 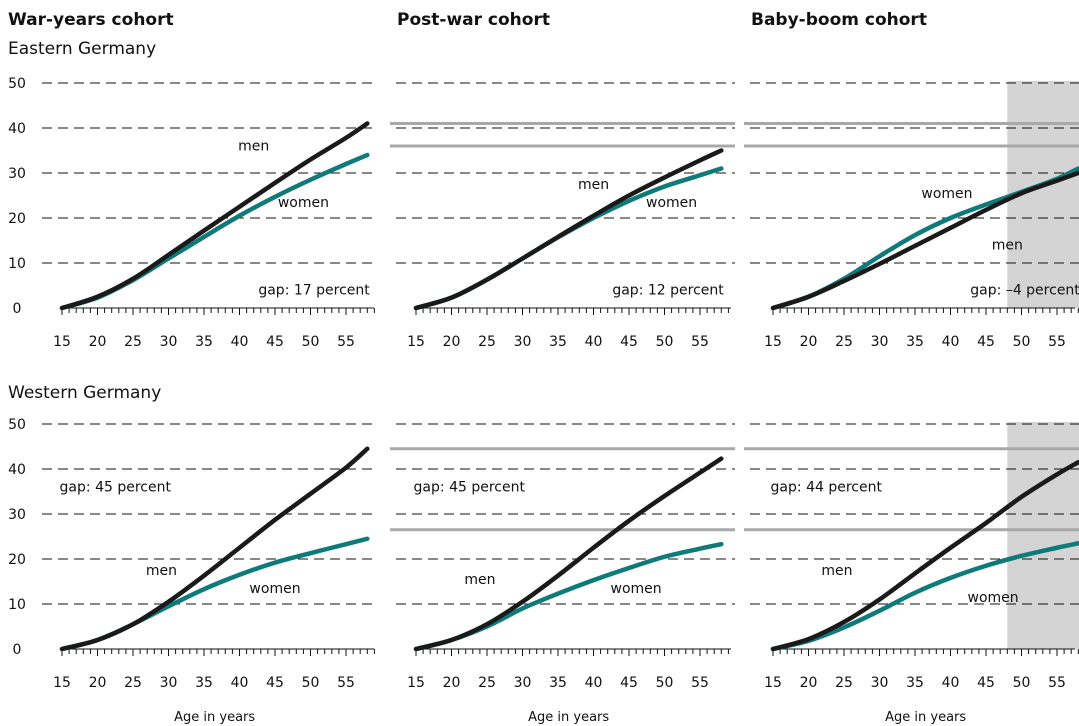 What do you see at coordinates (839, 20) in the screenshot?
I see `cohort-heading-baby-boom: Baby-boom cohort` at bounding box center [839, 20].